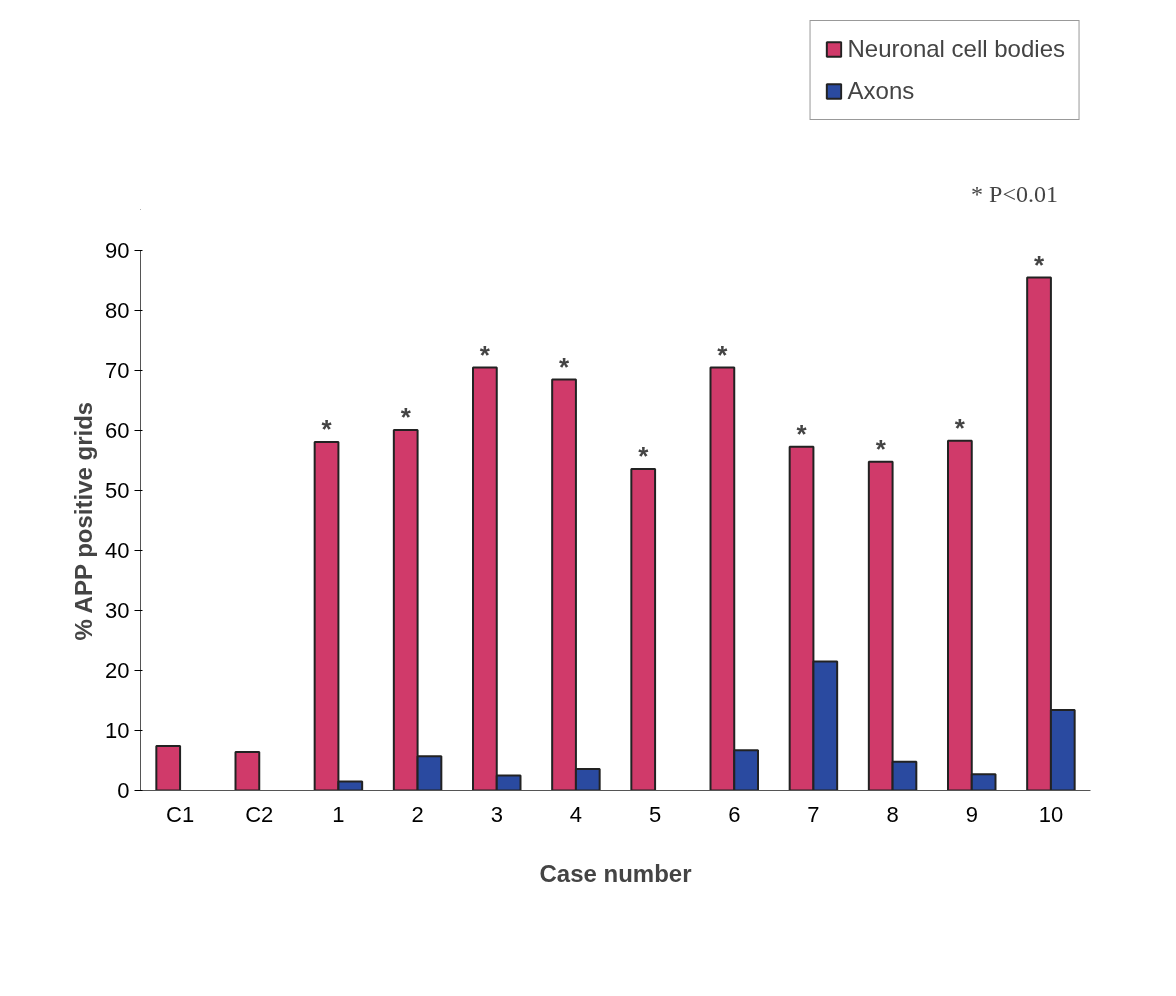  What do you see at coordinates (1014, 193) in the screenshot?
I see `text: * P<0.01` at bounding box center [1014, 193].